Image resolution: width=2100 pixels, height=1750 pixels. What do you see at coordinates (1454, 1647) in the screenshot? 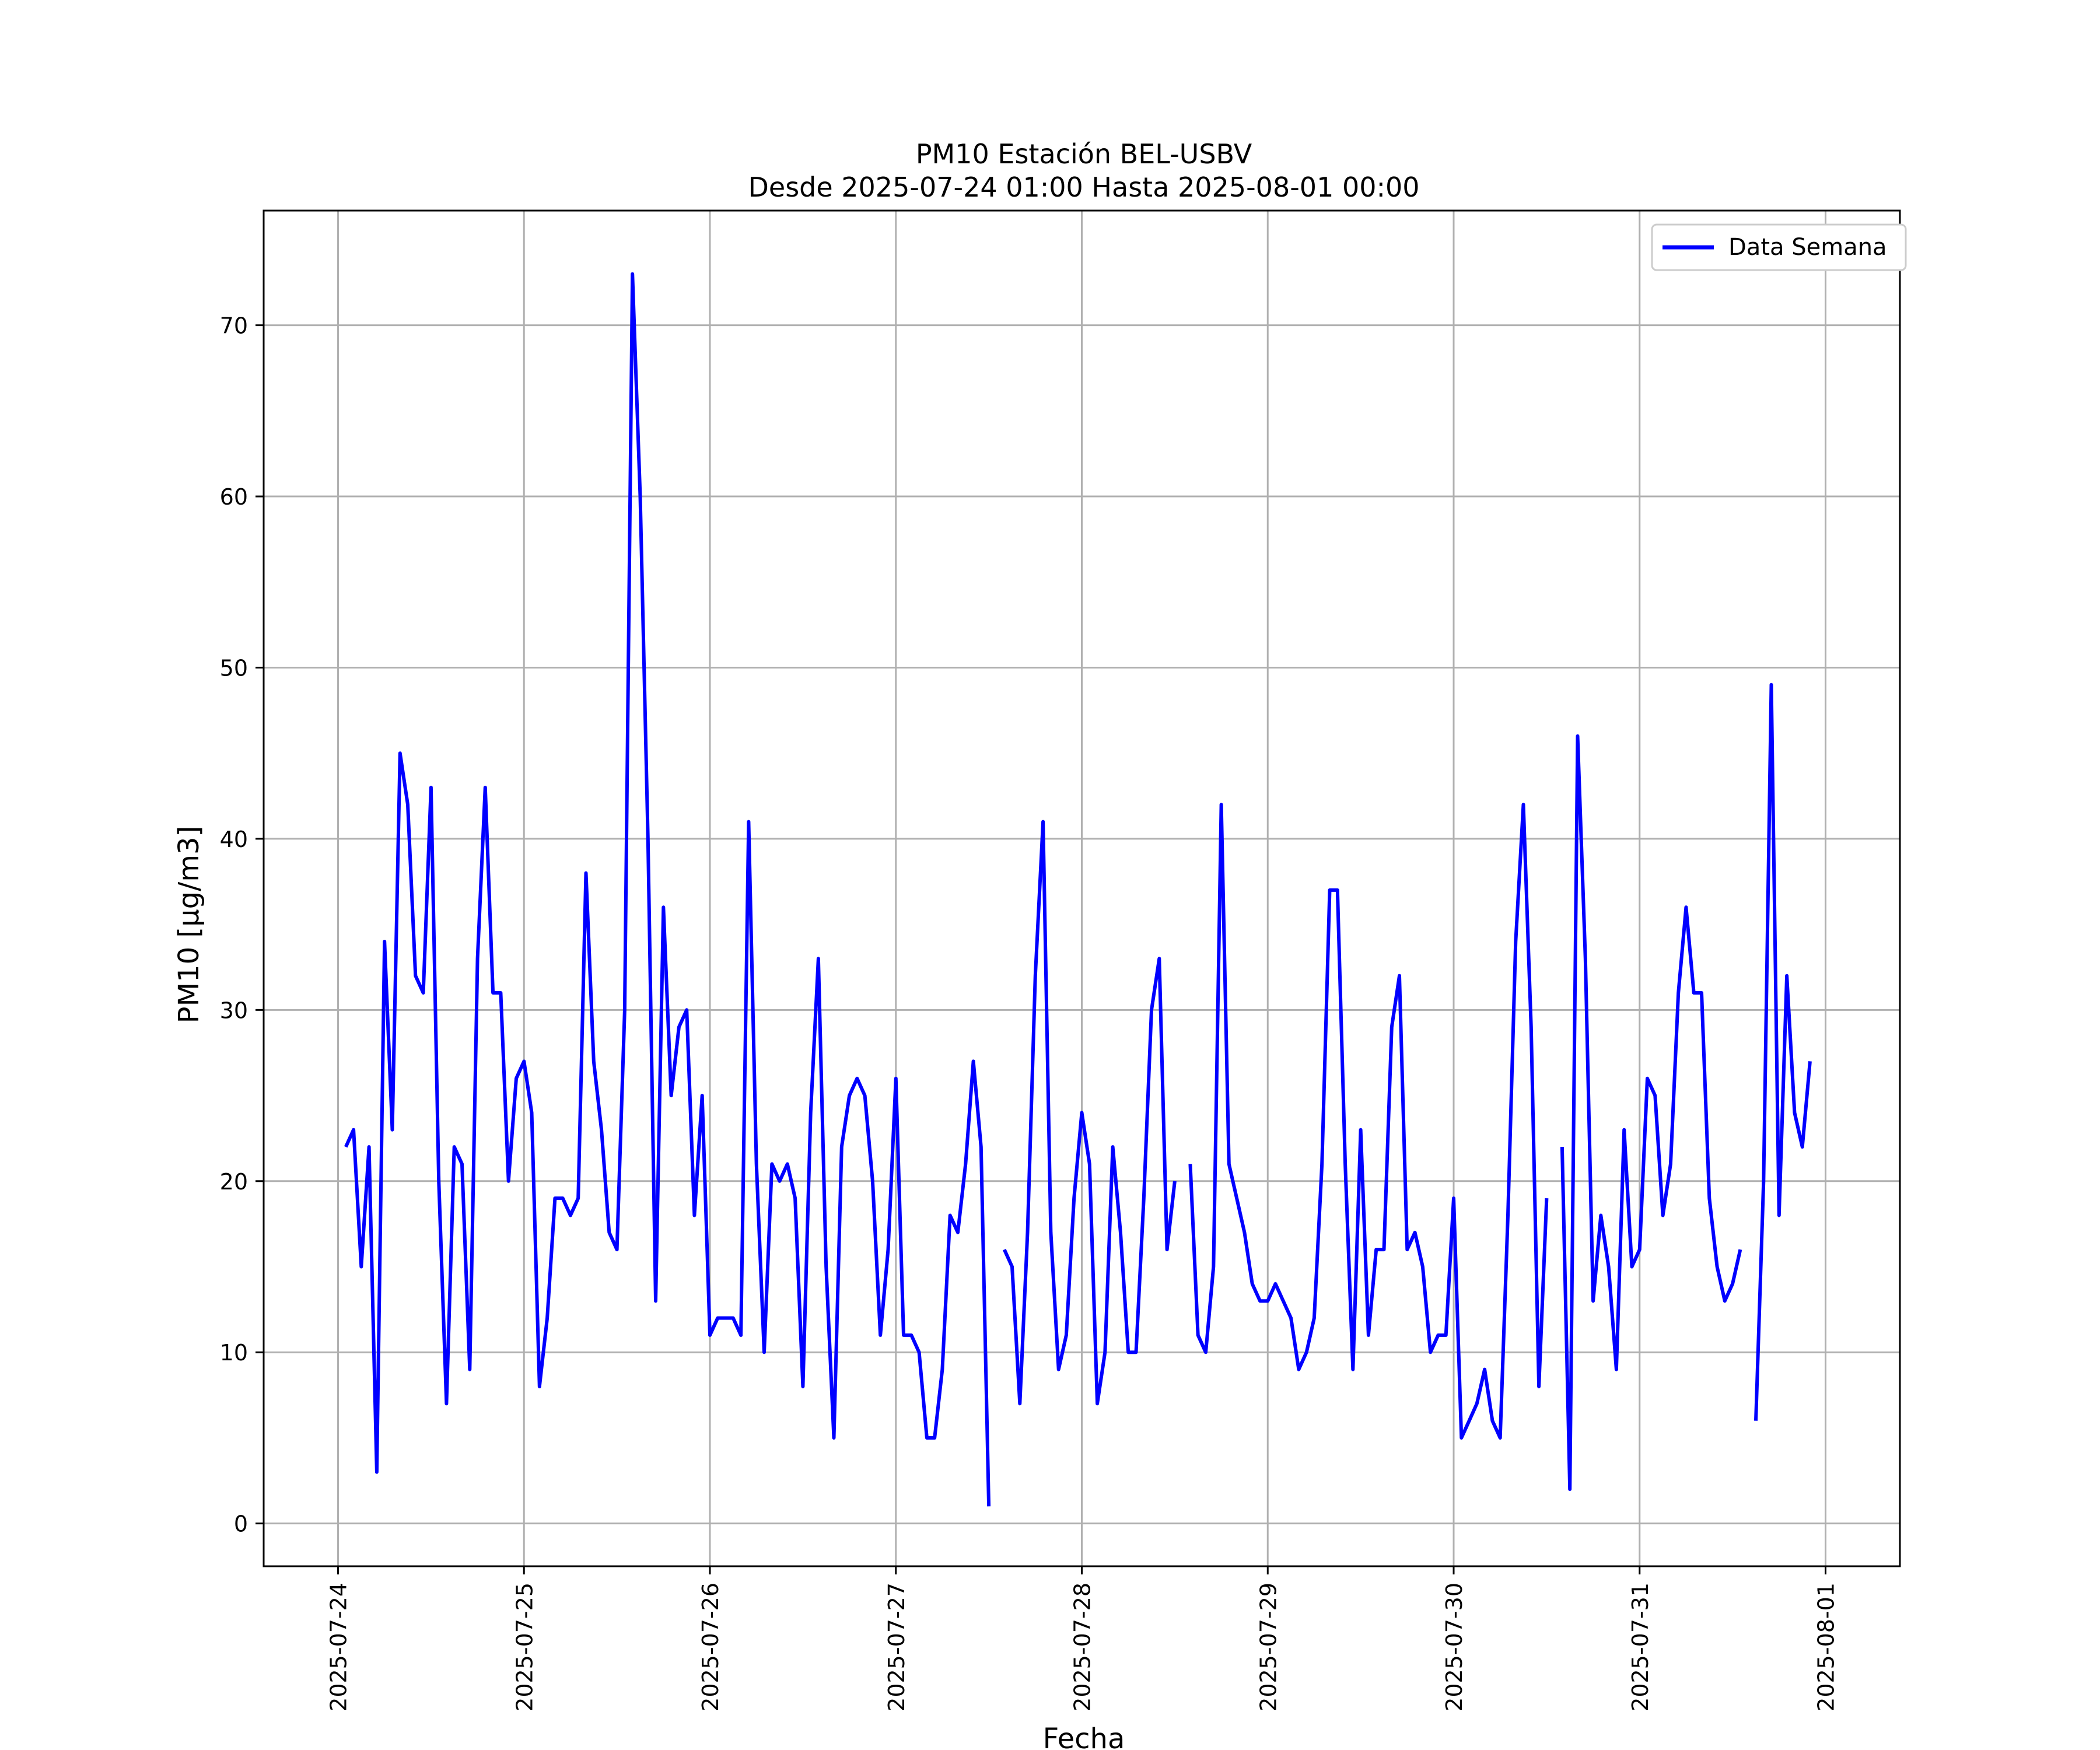
I see `x-tick-label: 2025-07-30` at bounding box center [1454, 1647].